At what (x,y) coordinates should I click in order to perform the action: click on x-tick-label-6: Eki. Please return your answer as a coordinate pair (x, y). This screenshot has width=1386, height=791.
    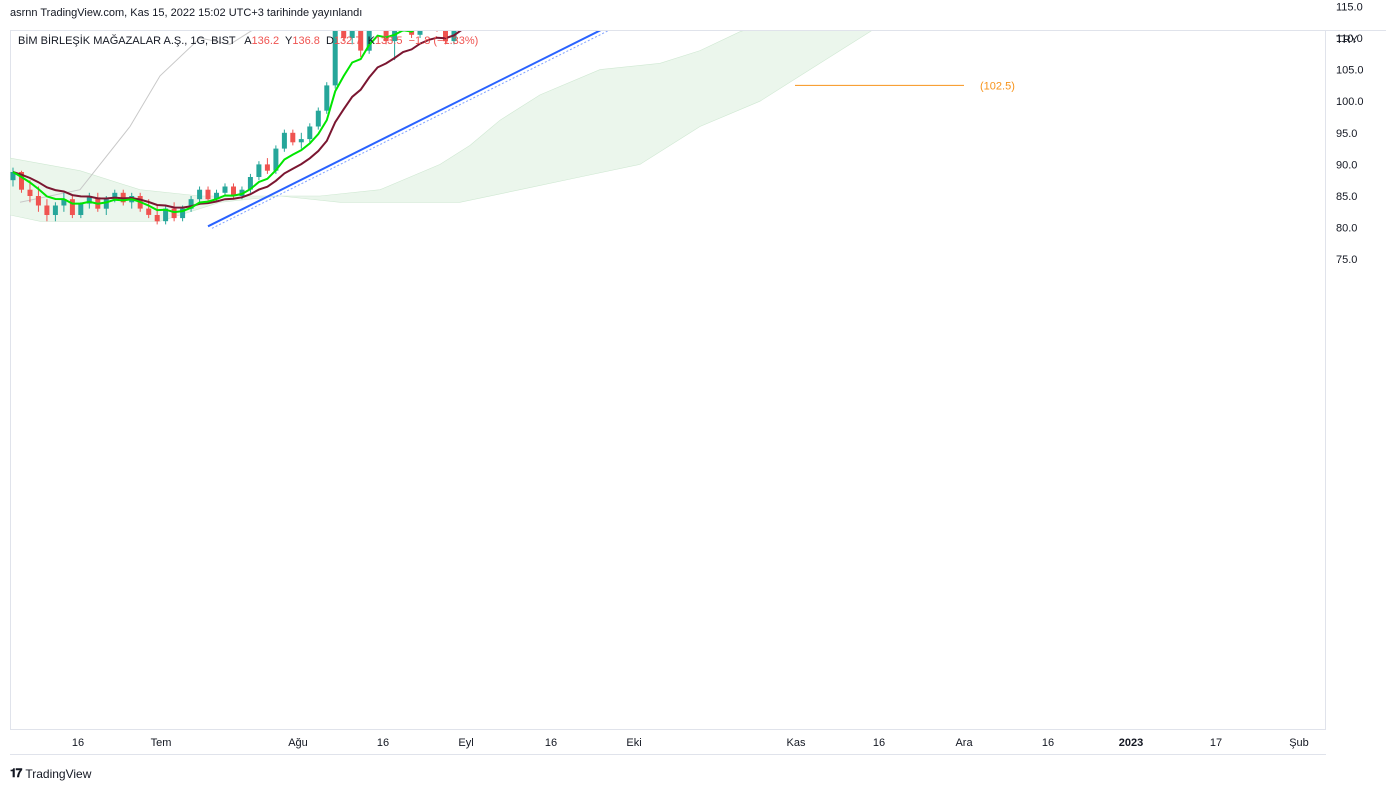
    Looking at the image, I should click on (633, 743).